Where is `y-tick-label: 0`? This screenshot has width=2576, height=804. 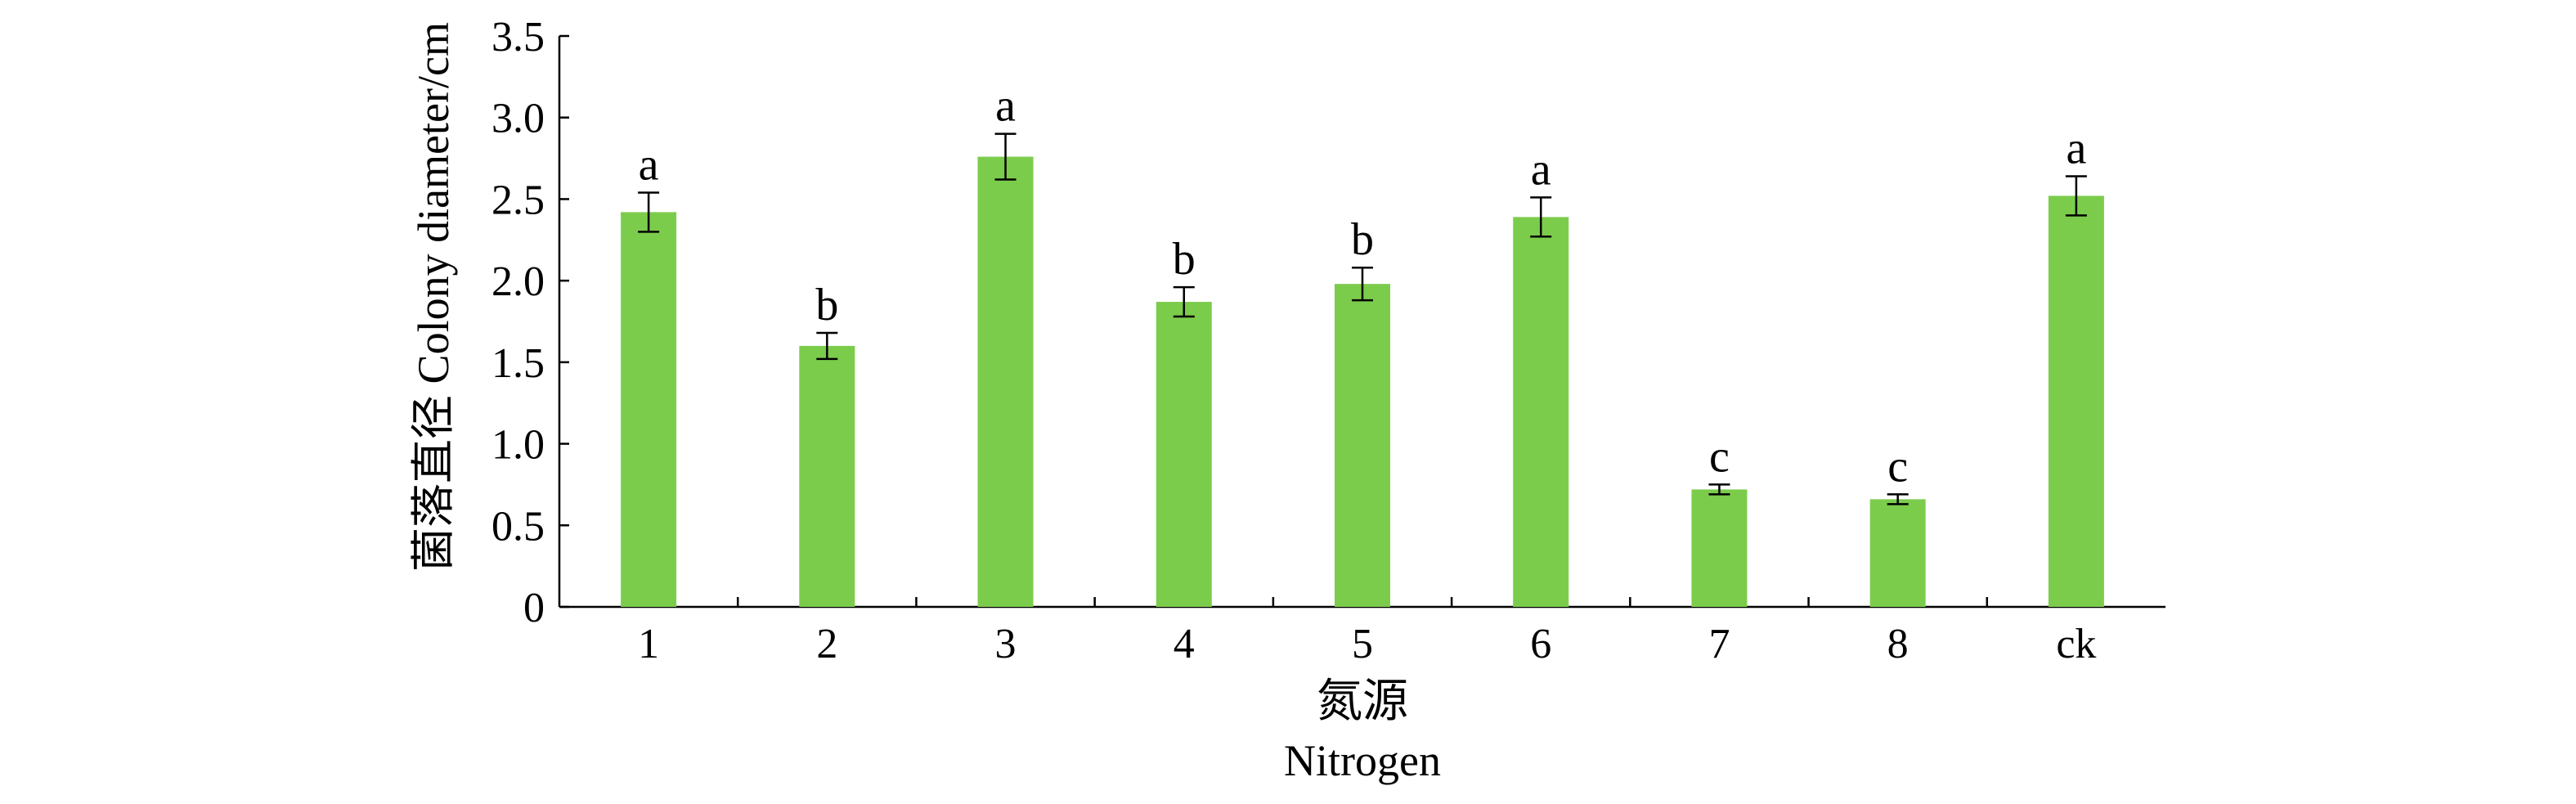 y-tick-label: 0 is located at coordinates (534, 608).